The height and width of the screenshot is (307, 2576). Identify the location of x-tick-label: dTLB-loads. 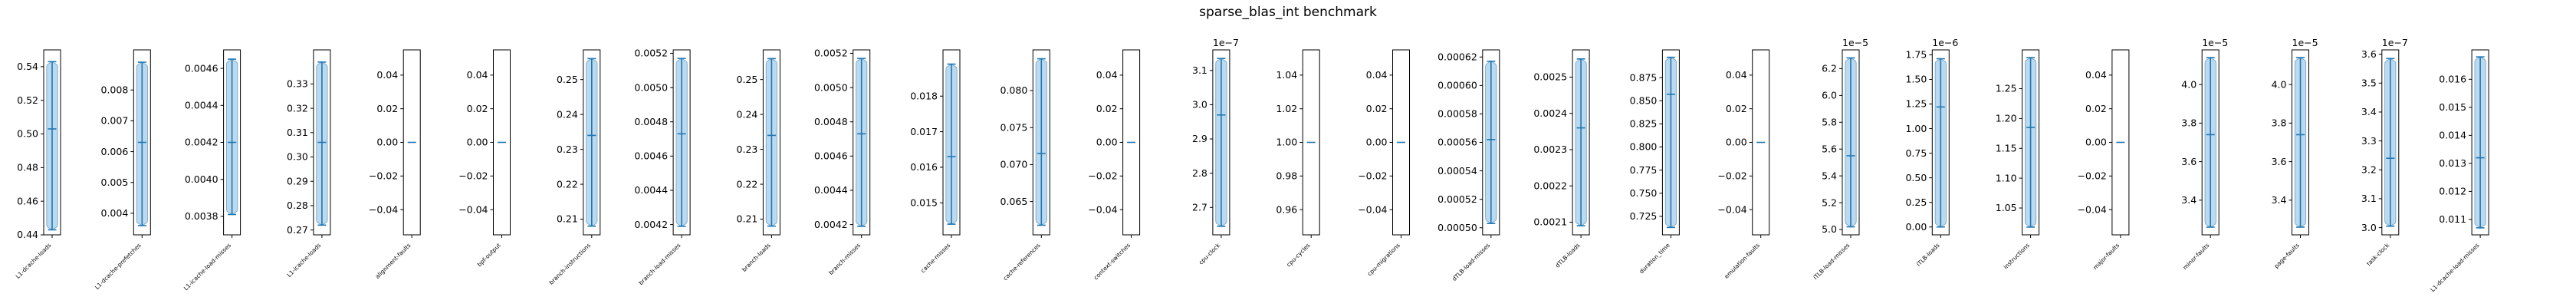
(1568, 255).